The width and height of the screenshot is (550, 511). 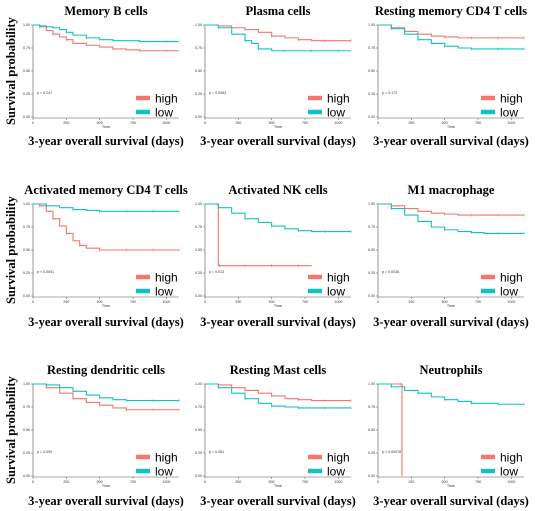 What do you see at coordinates (278, 11) in the screenshot?
I see `chart-title: Plasma cells` at bounding box center [278, 11].